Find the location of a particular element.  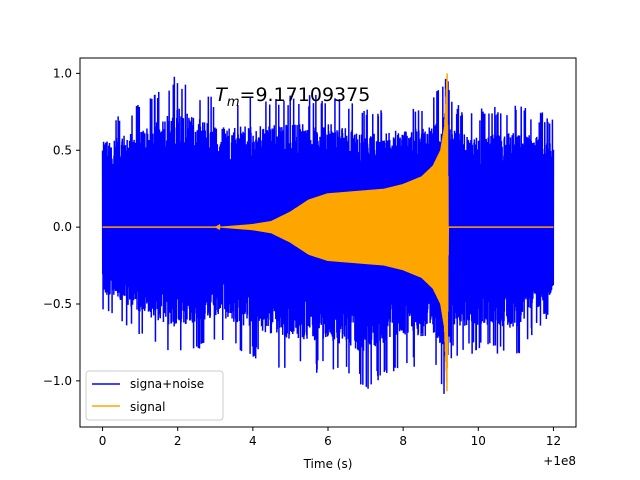

x-tick-label: 8 is located at coordinates (403, 441).